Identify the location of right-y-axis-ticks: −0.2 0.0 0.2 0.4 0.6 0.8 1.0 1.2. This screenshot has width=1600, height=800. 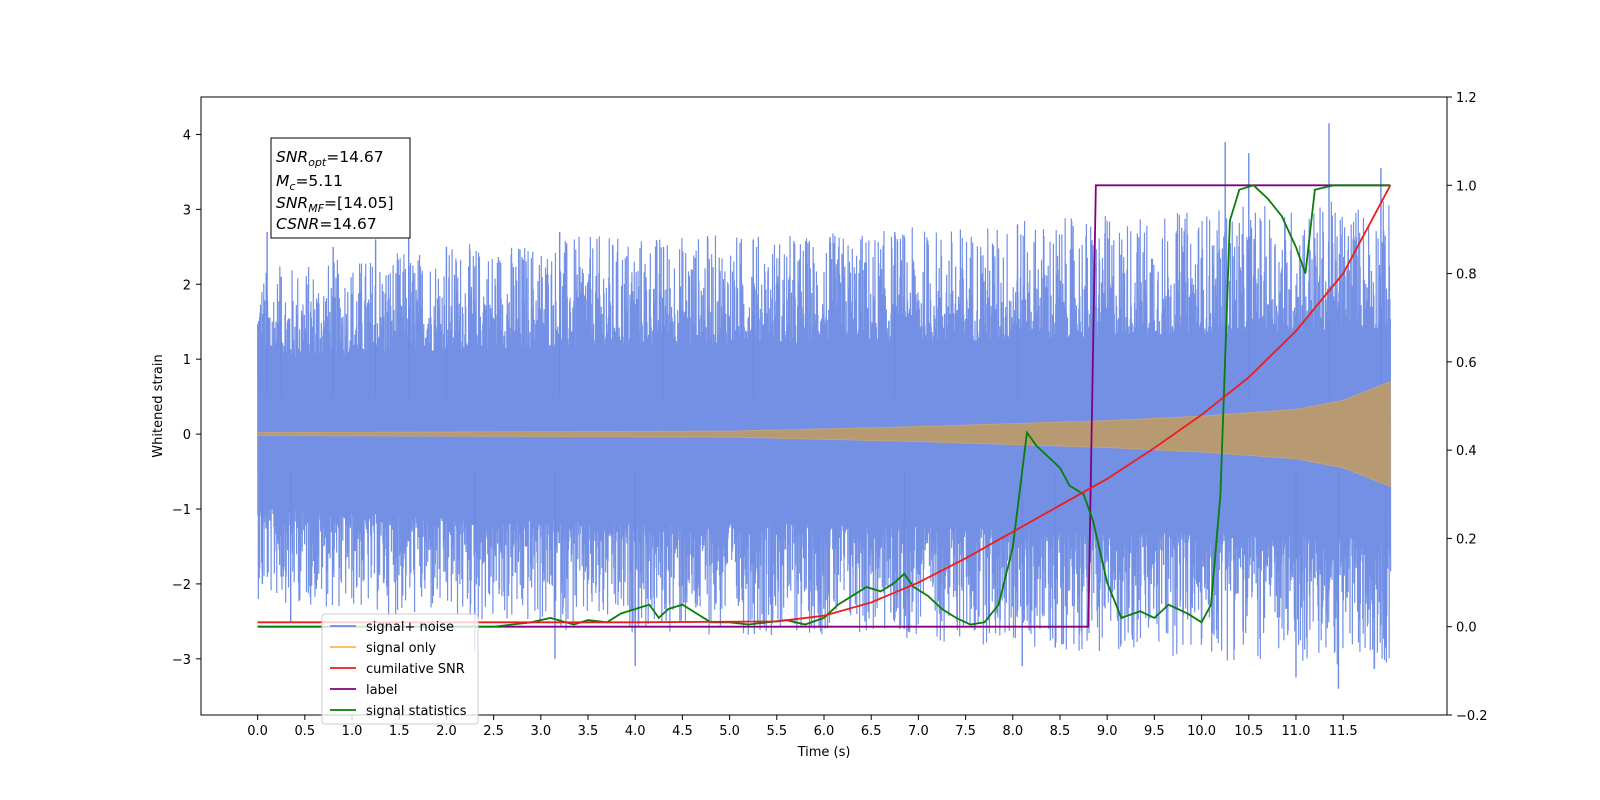
(1467, 407).